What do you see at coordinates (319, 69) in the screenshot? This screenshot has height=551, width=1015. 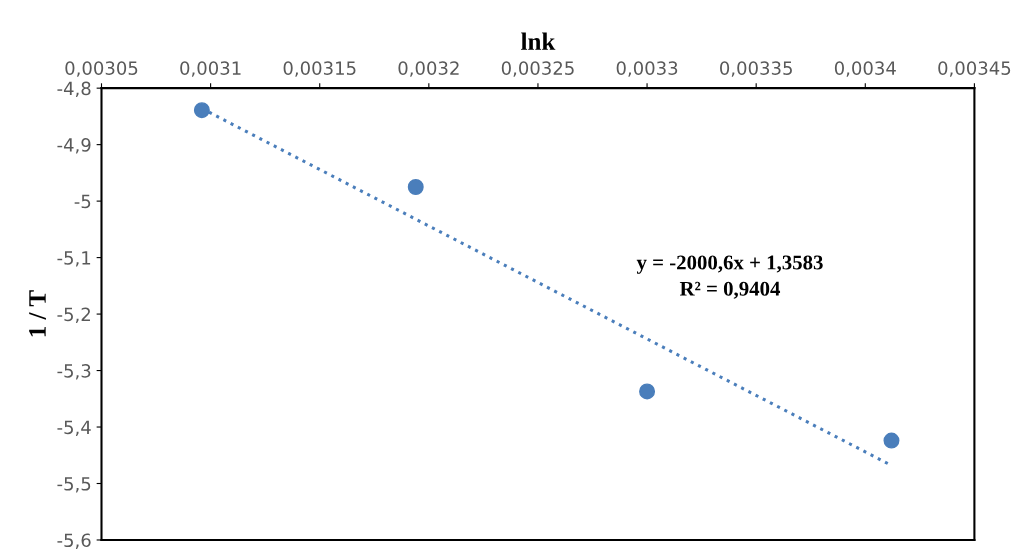 I see `x-tick-label: 0,00315` at bounding box center [319, 69].